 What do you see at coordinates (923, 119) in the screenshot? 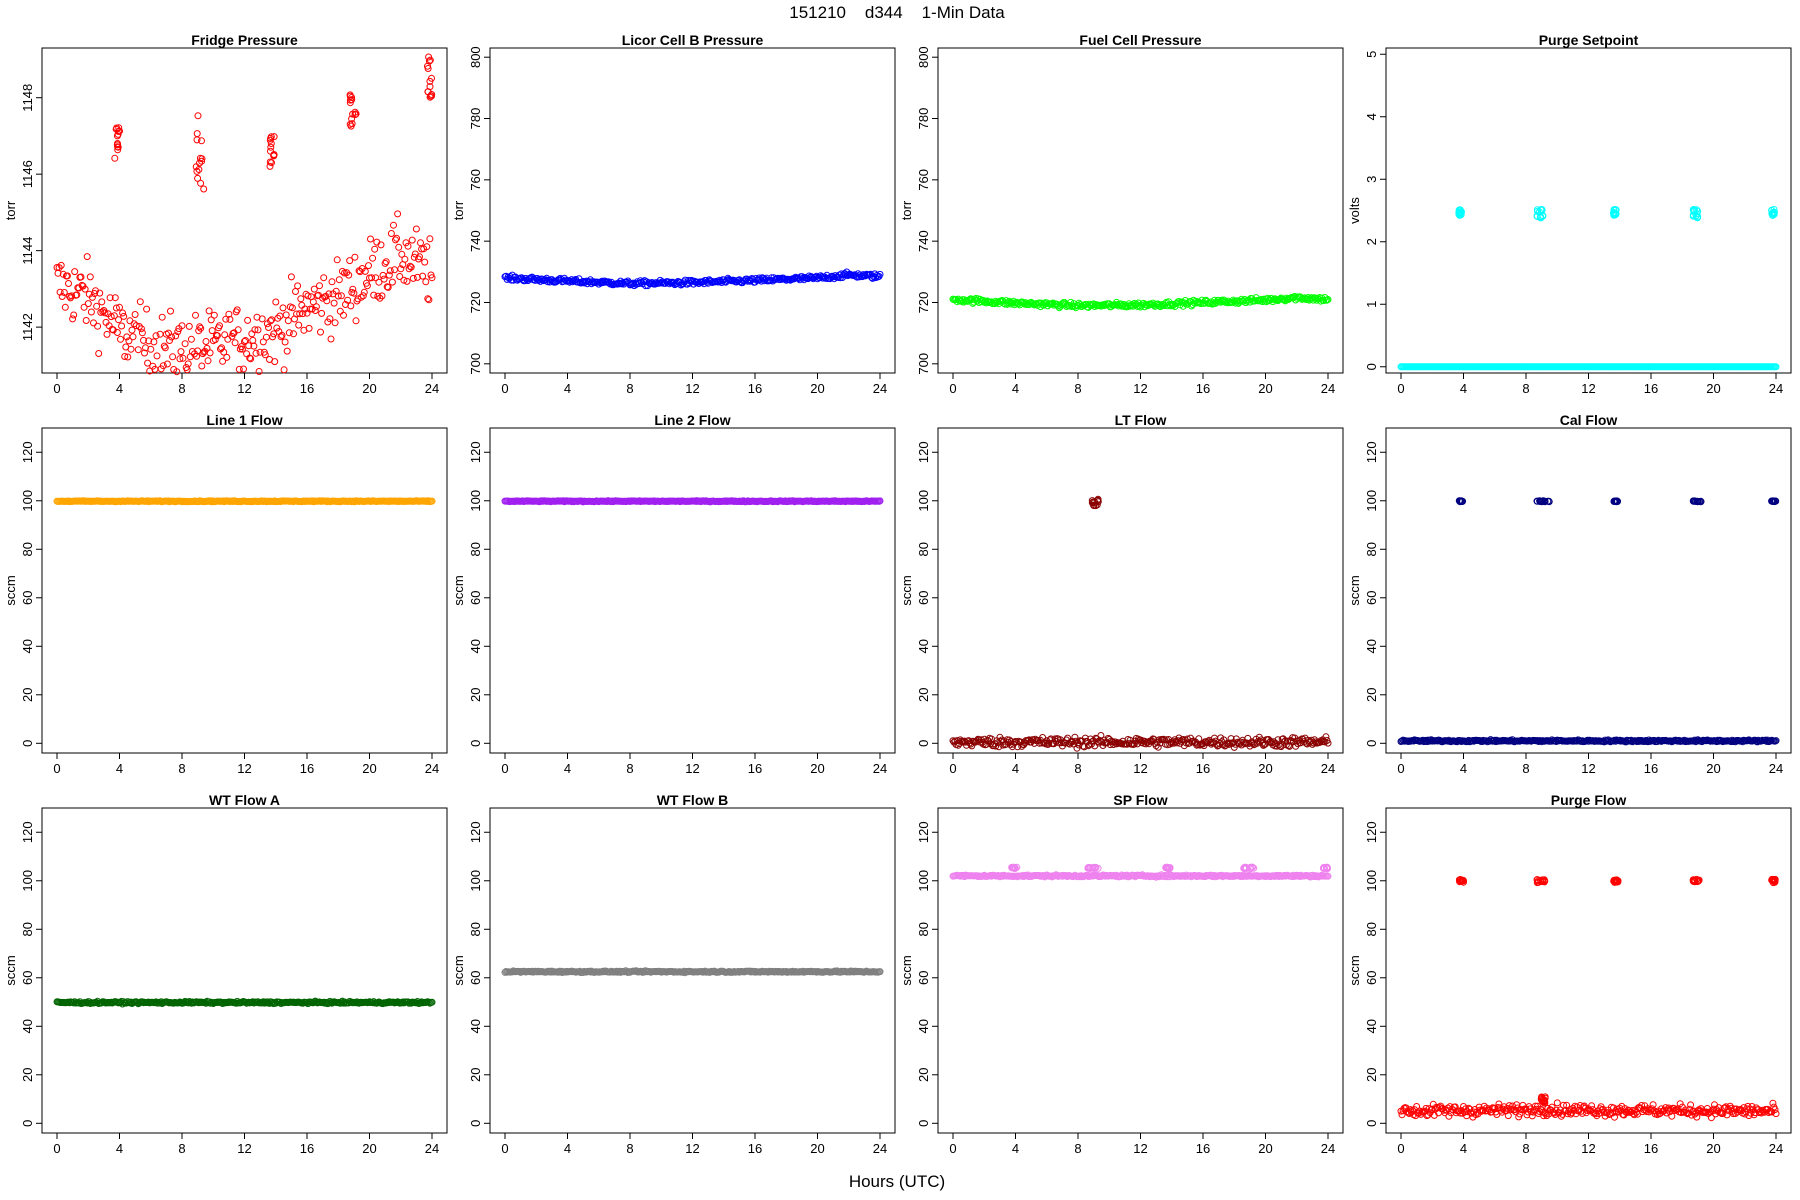
I see `y-tick-label: 780` at bounding box center [923, 119].